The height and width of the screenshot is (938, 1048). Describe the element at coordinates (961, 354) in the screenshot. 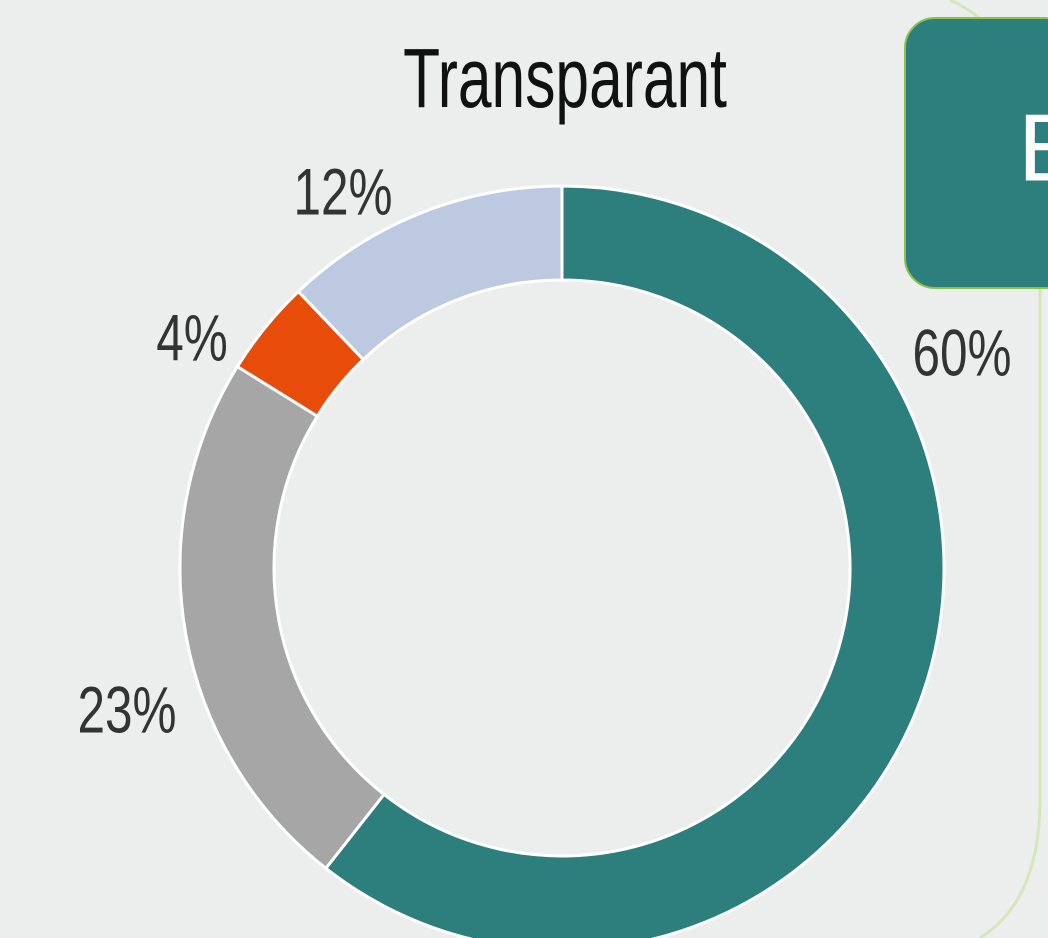

I see `data-label: 60%` at that location.